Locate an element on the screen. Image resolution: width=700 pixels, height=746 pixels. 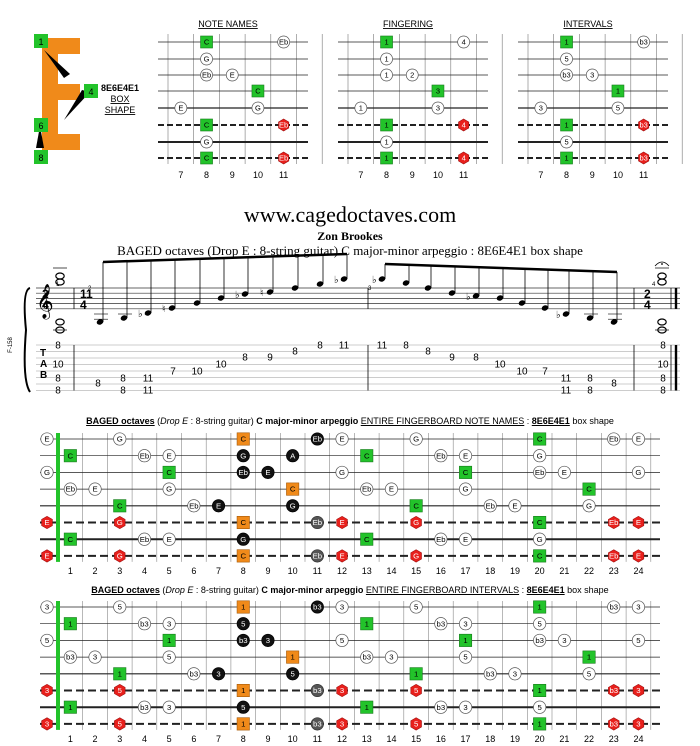
fb-notes-title-part: 8E6E4E1 is located at coordinates (550, 421).